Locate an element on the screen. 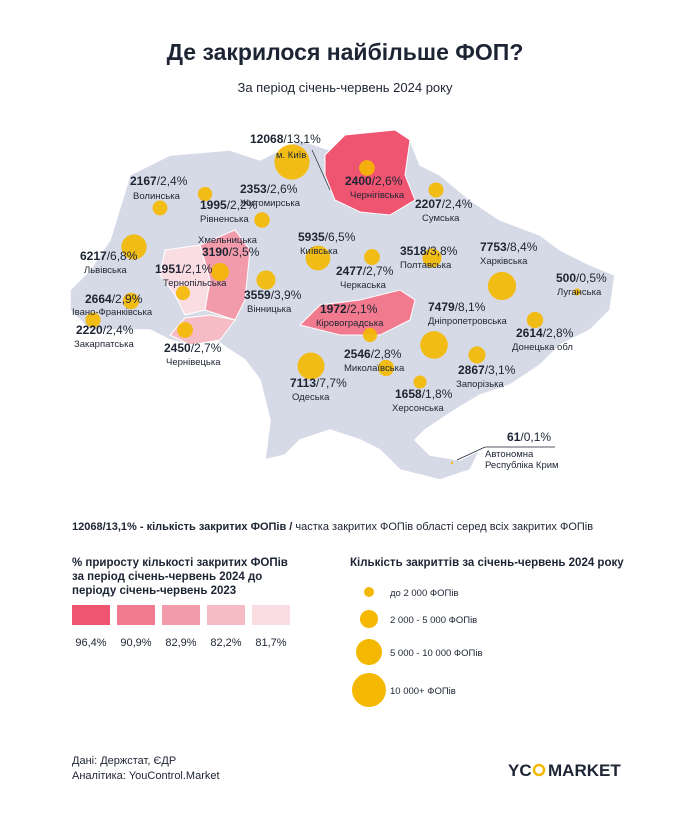 This screenshot has width=690, height=819. count: 3518 is located at coordinates (413, 251).